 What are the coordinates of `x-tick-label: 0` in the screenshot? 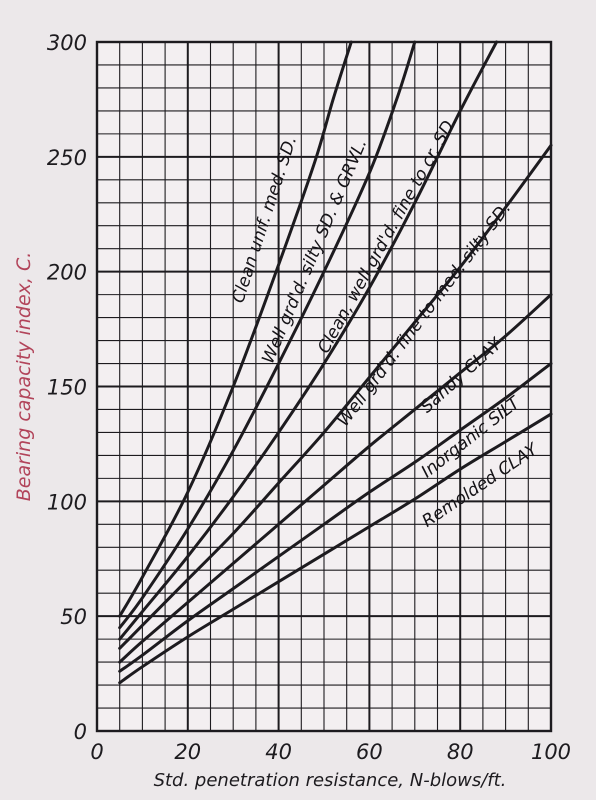 It's located at (96, 752).